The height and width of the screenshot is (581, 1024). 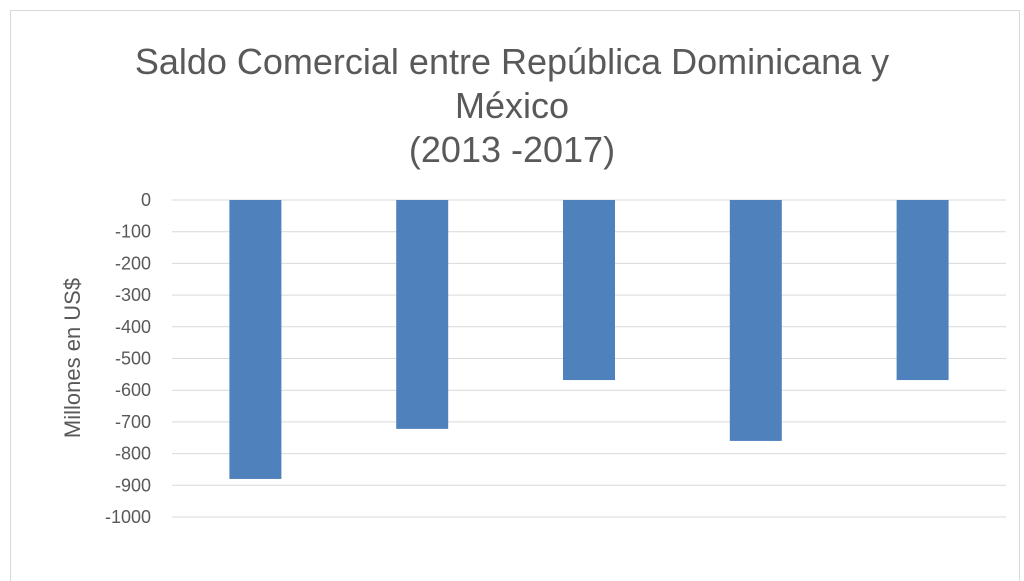 I want to click on y-tick-label: -100, so click(x=133, y=232).